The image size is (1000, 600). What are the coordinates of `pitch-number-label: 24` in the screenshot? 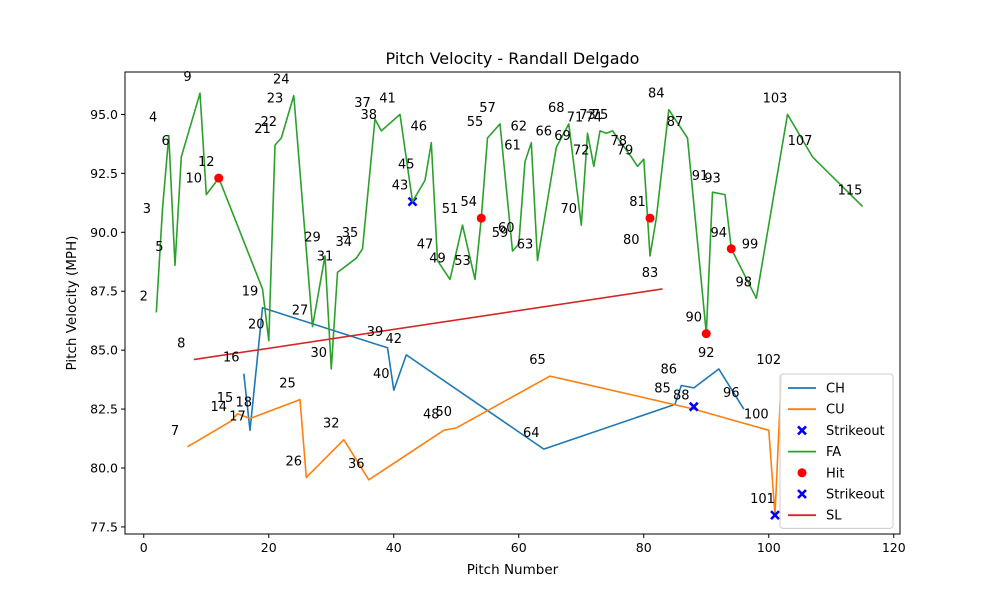 It's located at (281, 80).